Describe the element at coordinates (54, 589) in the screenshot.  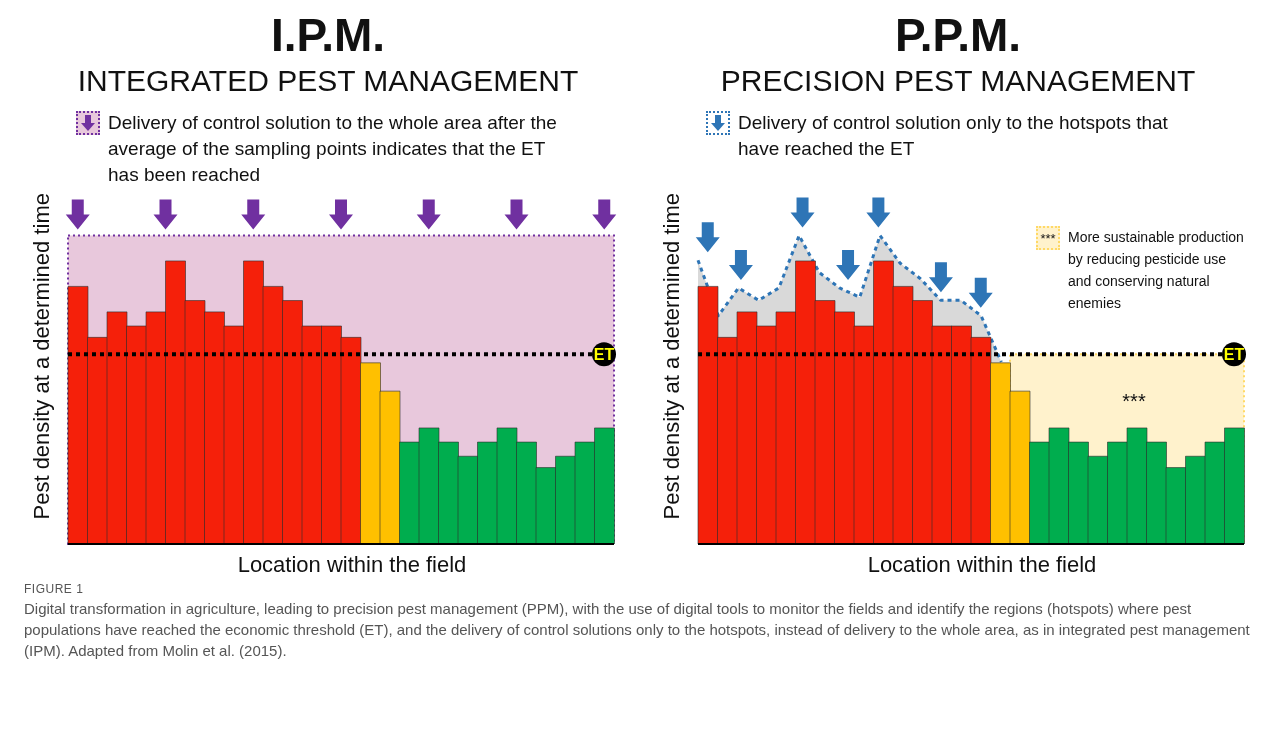
I see `caption: FIGURE 1` at that location.